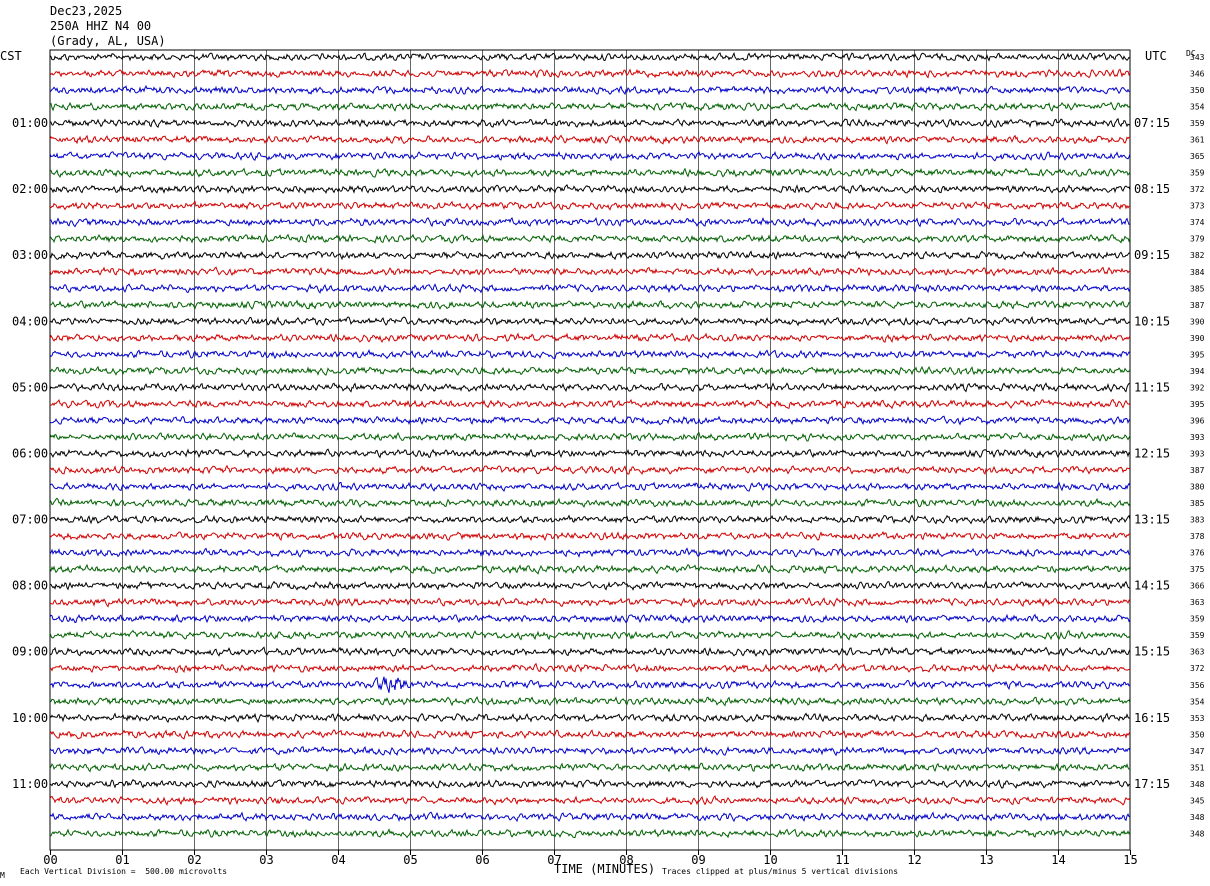 This screenshot has width=1210, height=886. What do you see at coordinates (30, 652) in the screenshot?
I see `left-hour-label: 09:00` at bounding box center [30, 652].